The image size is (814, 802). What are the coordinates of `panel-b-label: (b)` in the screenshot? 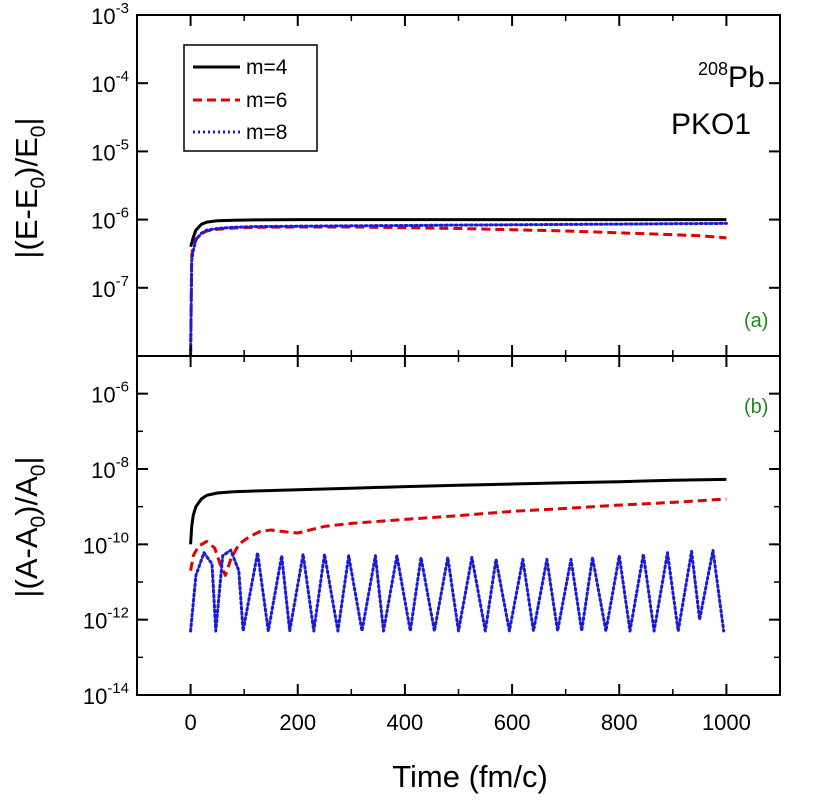 It's located at (756, 407).